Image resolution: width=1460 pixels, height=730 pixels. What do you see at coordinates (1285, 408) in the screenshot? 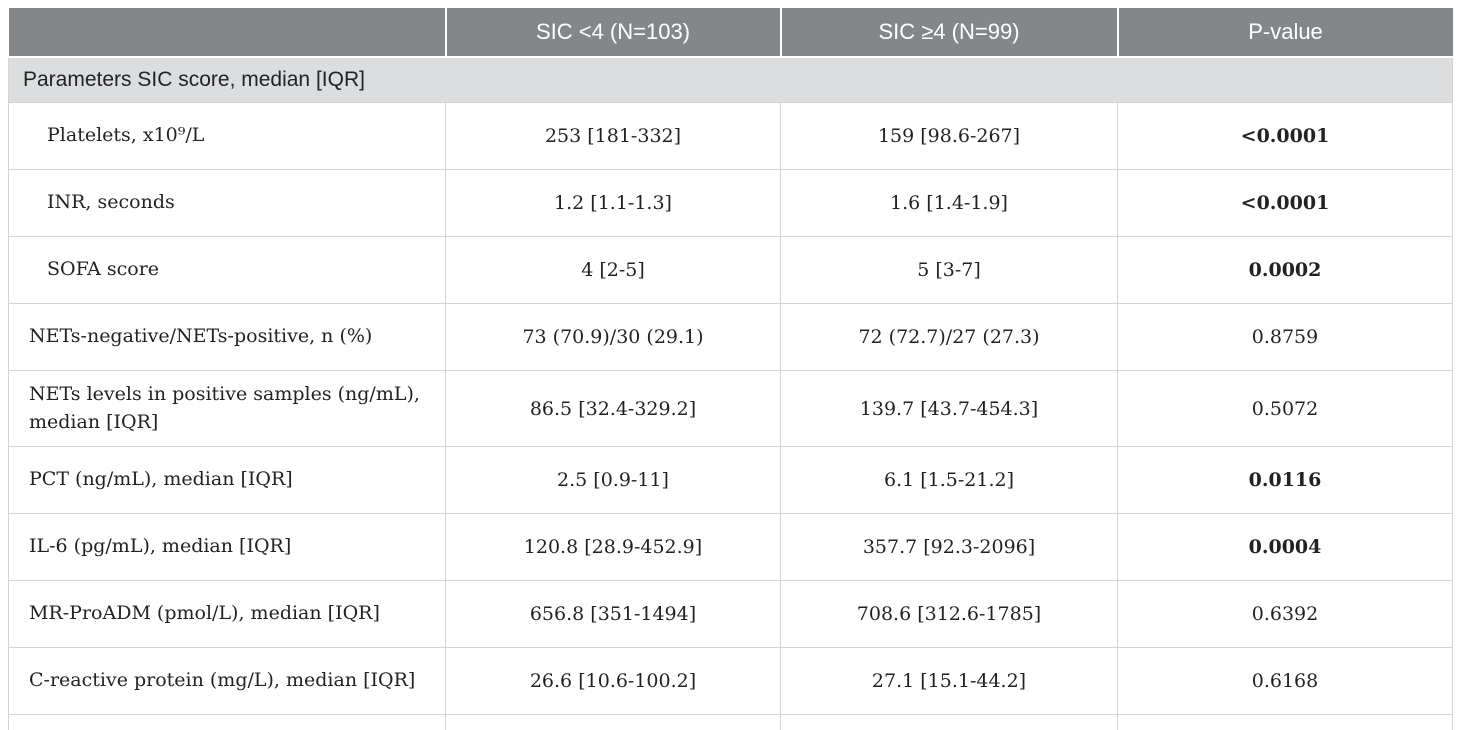
I see `p-value: 0.5072` at bounding box center [1285, 408].